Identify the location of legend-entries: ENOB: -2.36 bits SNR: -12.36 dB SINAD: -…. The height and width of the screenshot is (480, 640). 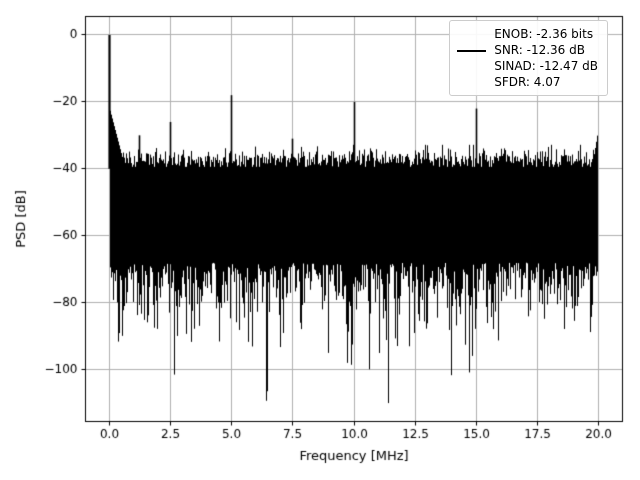
(546, 58).